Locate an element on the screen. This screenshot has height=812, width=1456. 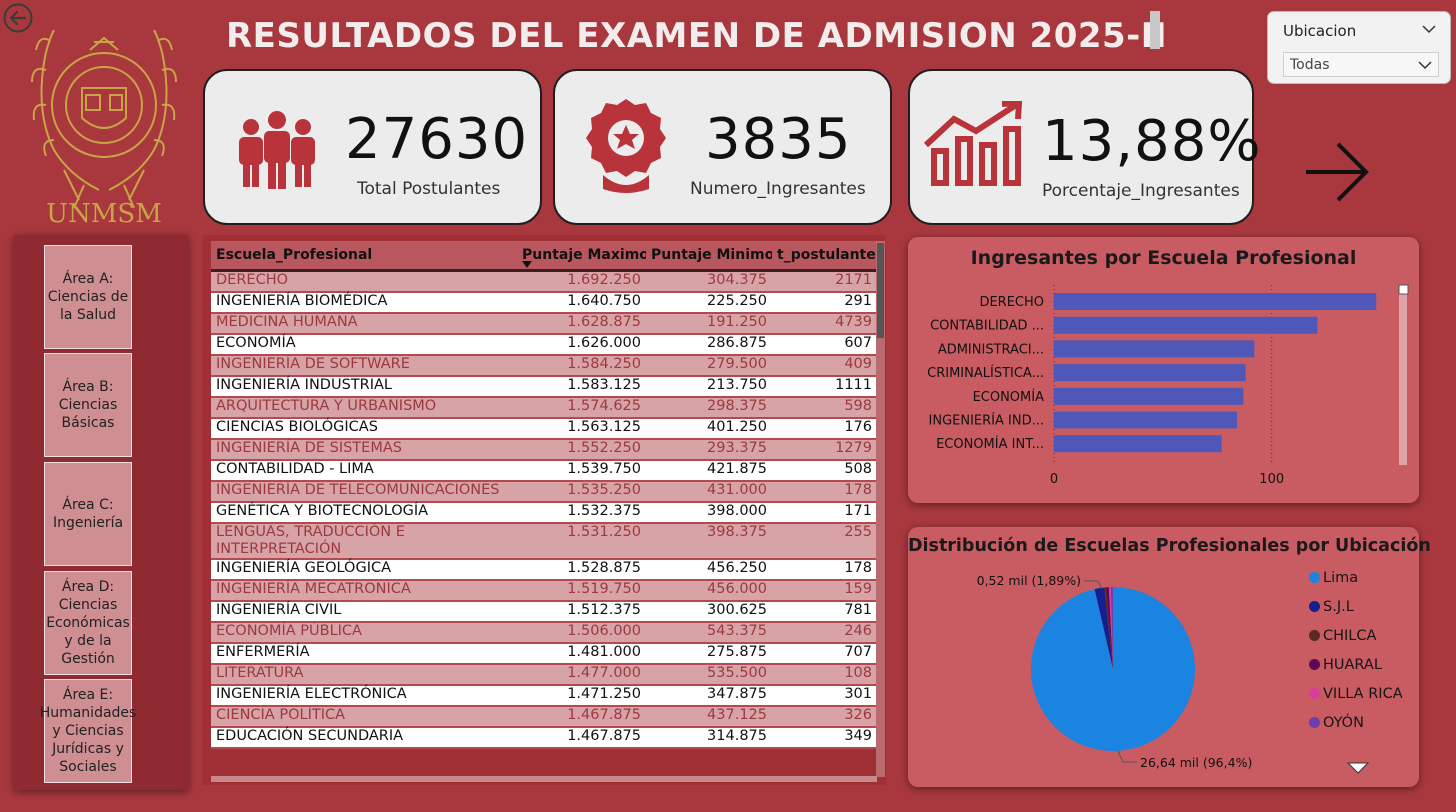
cell-postulantes: 1279 is located at coordinates (824, 450).